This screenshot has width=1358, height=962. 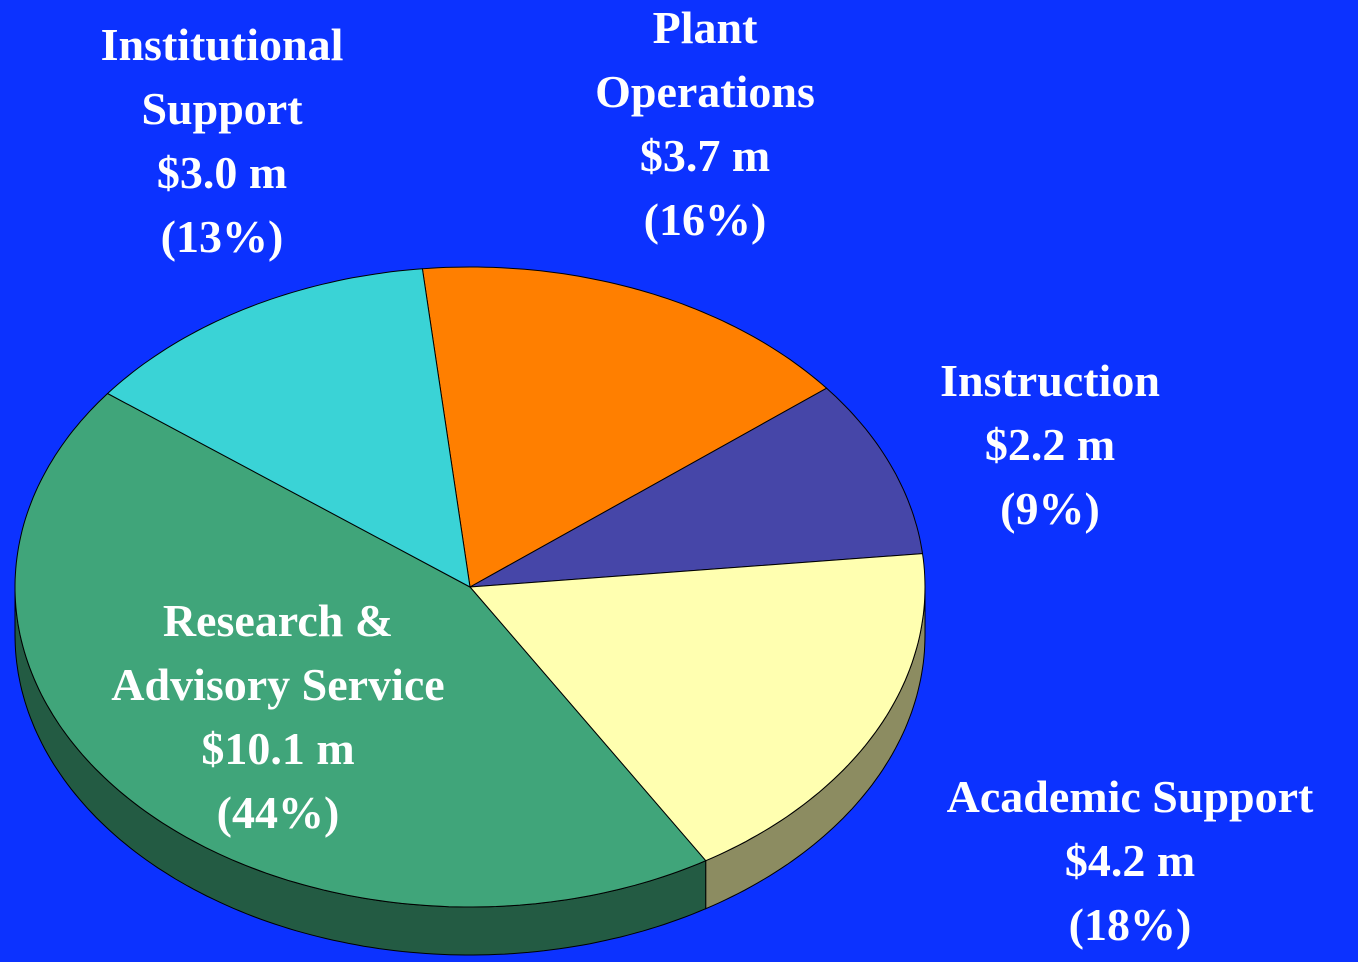 I want to click on slice-label: Instruction $2.2 m (9%), so click(x=1050, y=445).